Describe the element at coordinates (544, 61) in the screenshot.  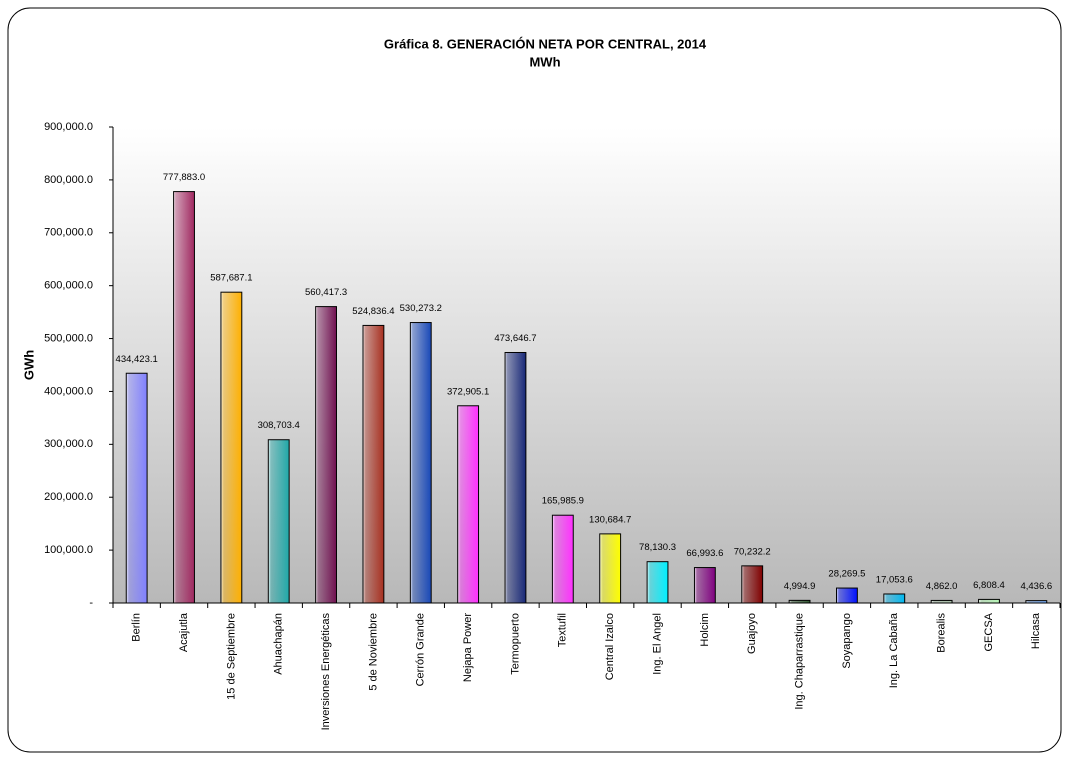
I see `chart-subtitle: MWh` at that location.